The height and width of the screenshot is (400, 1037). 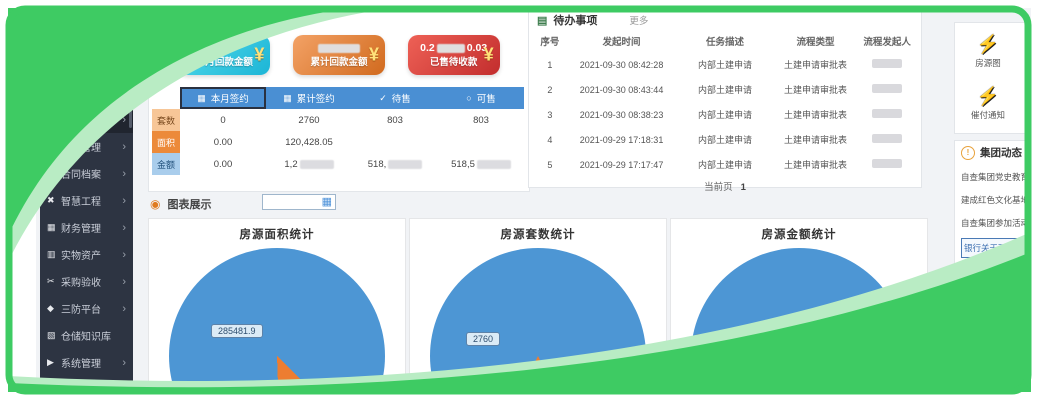 What do you see at coordinates (996, 248) in the screenshot?
I see `news-list-item: 银行关于下发文件` at bounding box center [996, 248].